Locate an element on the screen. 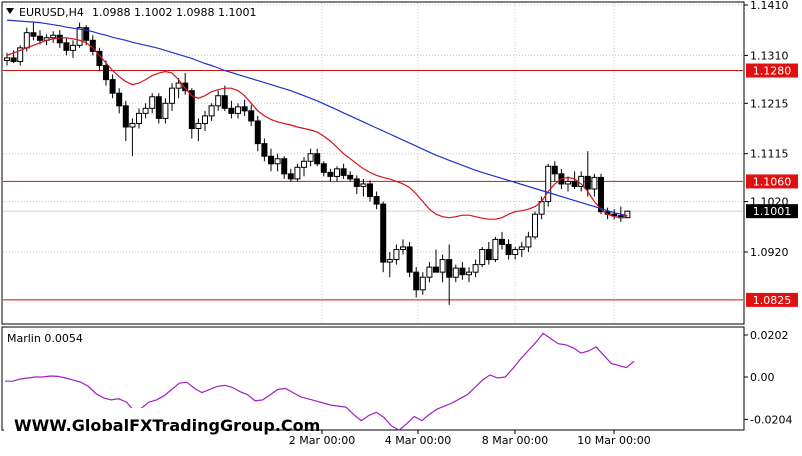 The width and height of the screenshot is (802, 456). indicator-tick-label: -0.0204 is located at coordinates (771, 419).